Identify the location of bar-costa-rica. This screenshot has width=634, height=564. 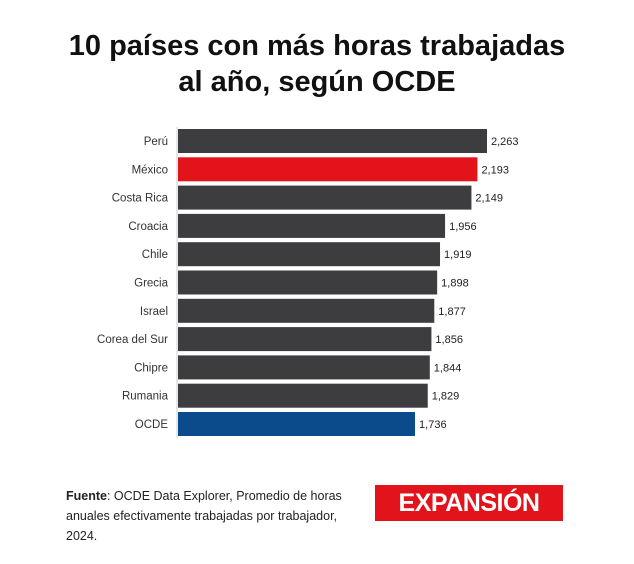
(325, 197).